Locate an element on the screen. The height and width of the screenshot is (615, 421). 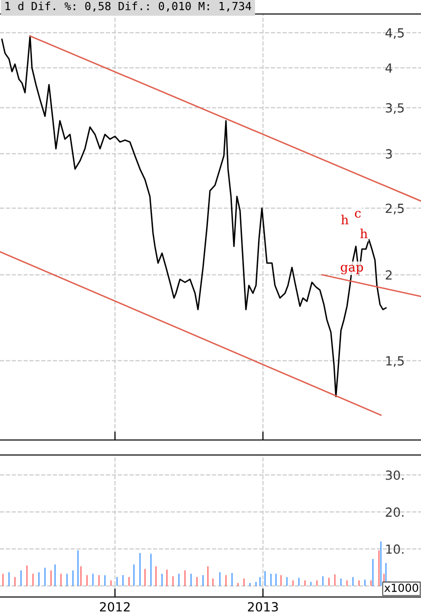
annotation: c is located at coordinates (357, 214).